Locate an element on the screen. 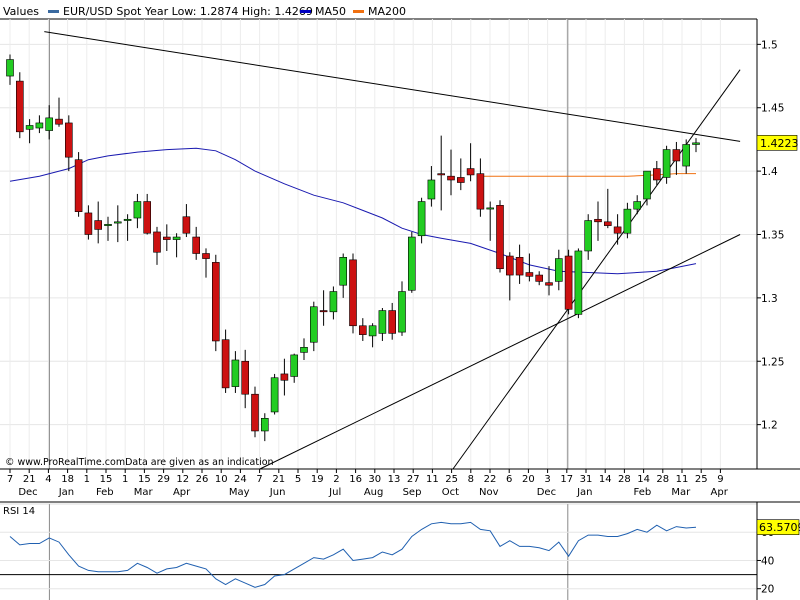 Image resolution: width=800 pixels, height=600 pixels. x-day-tick-label: 18 is located at coordinates (67, 479).